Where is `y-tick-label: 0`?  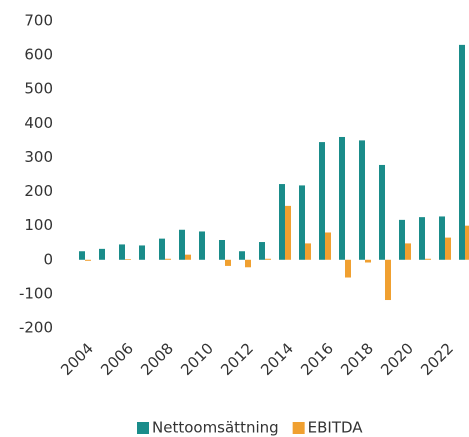 y-tick-label: 0 is located at coordinates (48, 259).